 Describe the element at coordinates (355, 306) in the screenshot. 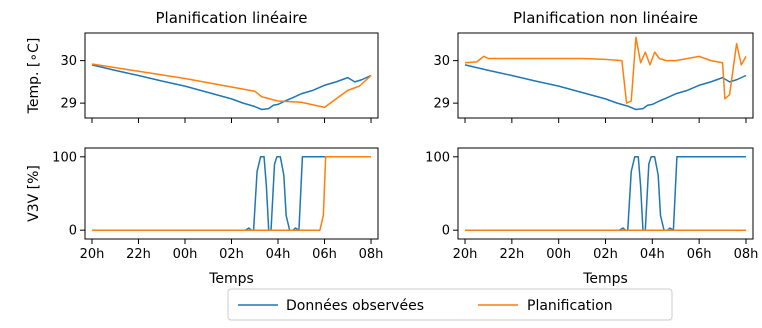

I see `legend-label-observed: Données observées` at that location.